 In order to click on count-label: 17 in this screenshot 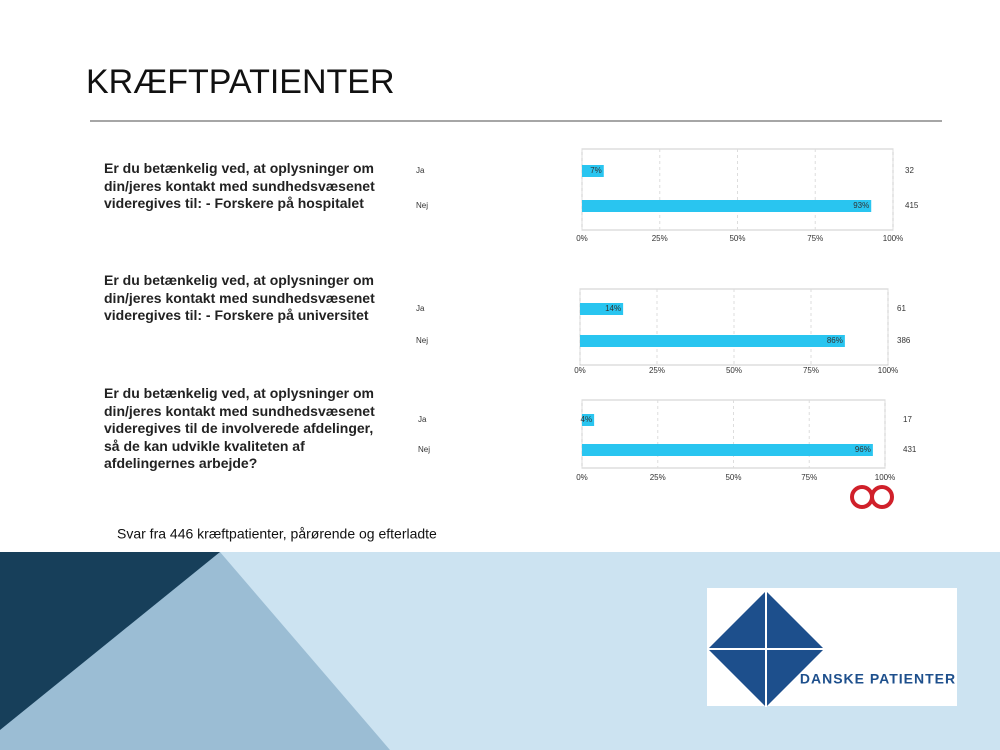, I will do `click(907, 419)`.